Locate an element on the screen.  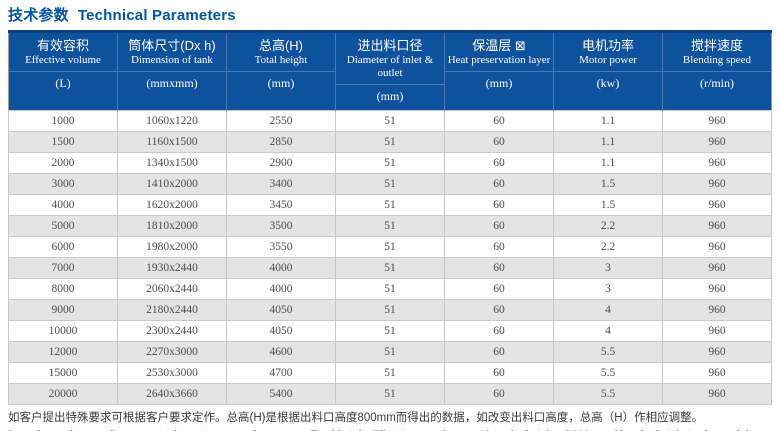
table-cell: 2.2 is located at coordinates (608, 225).